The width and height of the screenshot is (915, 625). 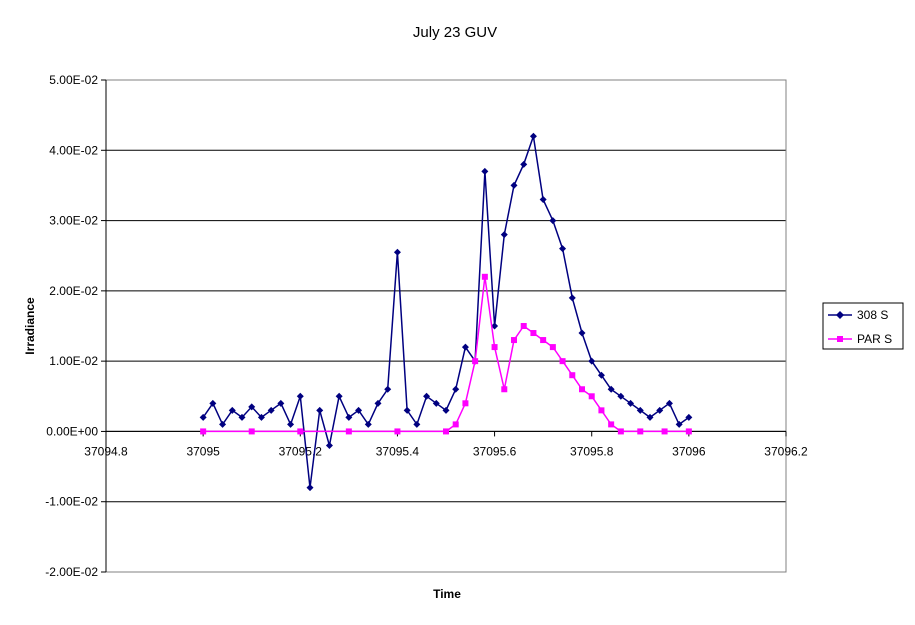 I want to click on x-tick-label: 37095.8, so click(x=592, y=451).